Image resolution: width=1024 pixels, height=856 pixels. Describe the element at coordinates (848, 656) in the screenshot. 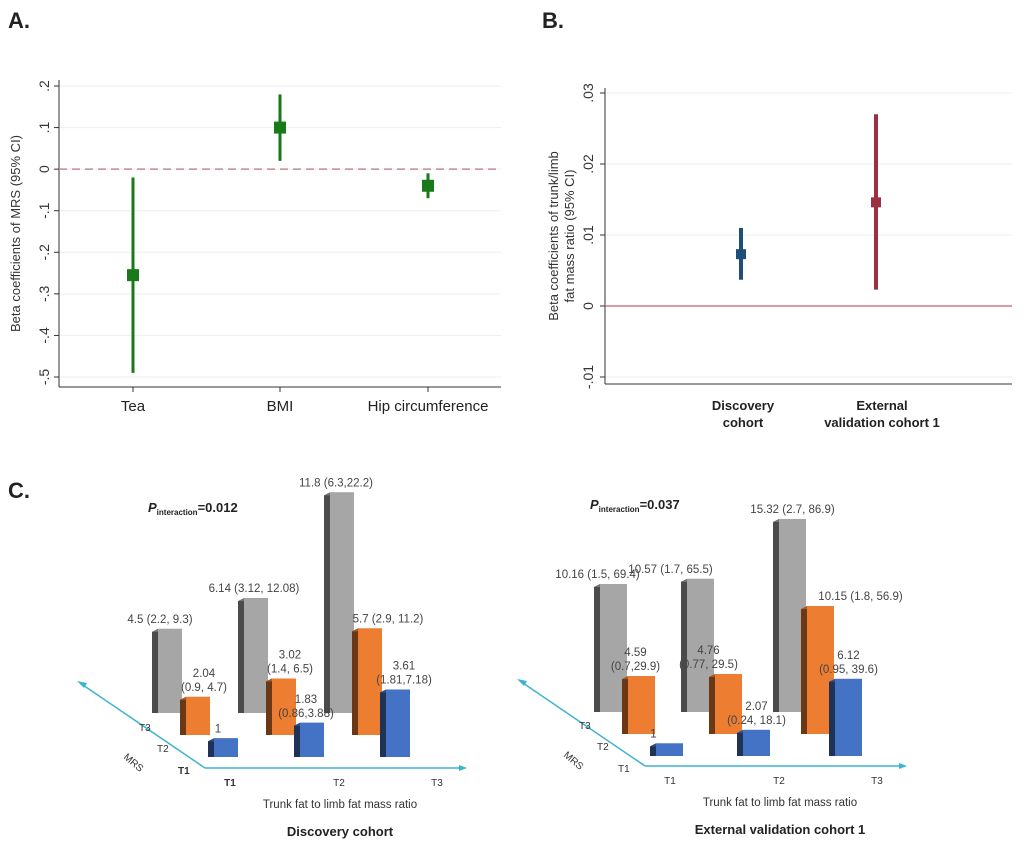

I see `bar-value-label: 6.12` at that location.